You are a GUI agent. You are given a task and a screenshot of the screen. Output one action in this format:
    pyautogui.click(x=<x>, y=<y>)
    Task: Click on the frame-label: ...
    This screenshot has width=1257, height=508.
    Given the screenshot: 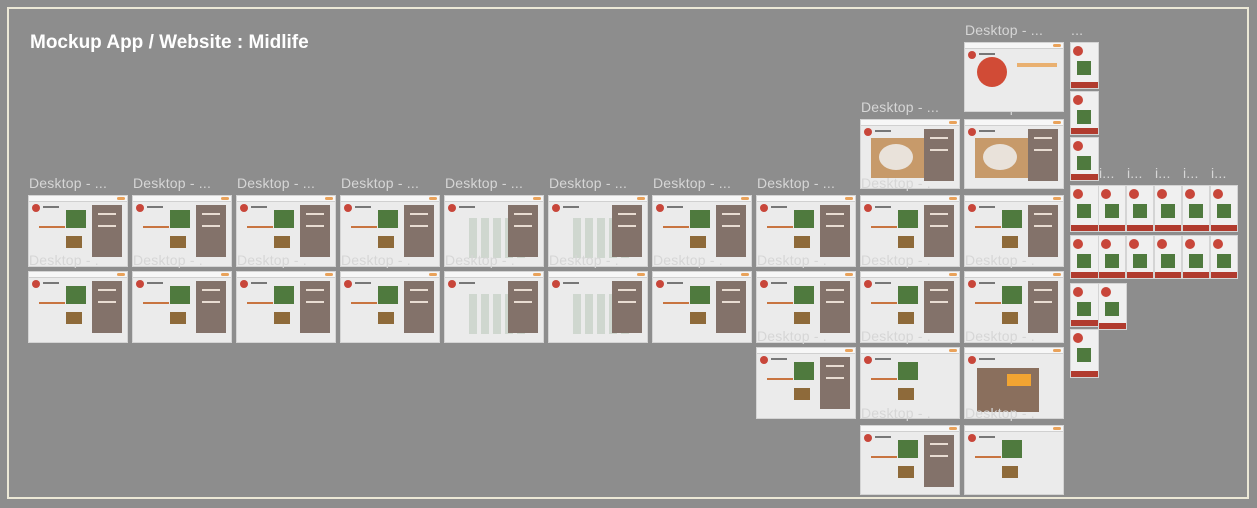 What is the action you would take?
    pyautogui.click(x=1077, y=30)
    